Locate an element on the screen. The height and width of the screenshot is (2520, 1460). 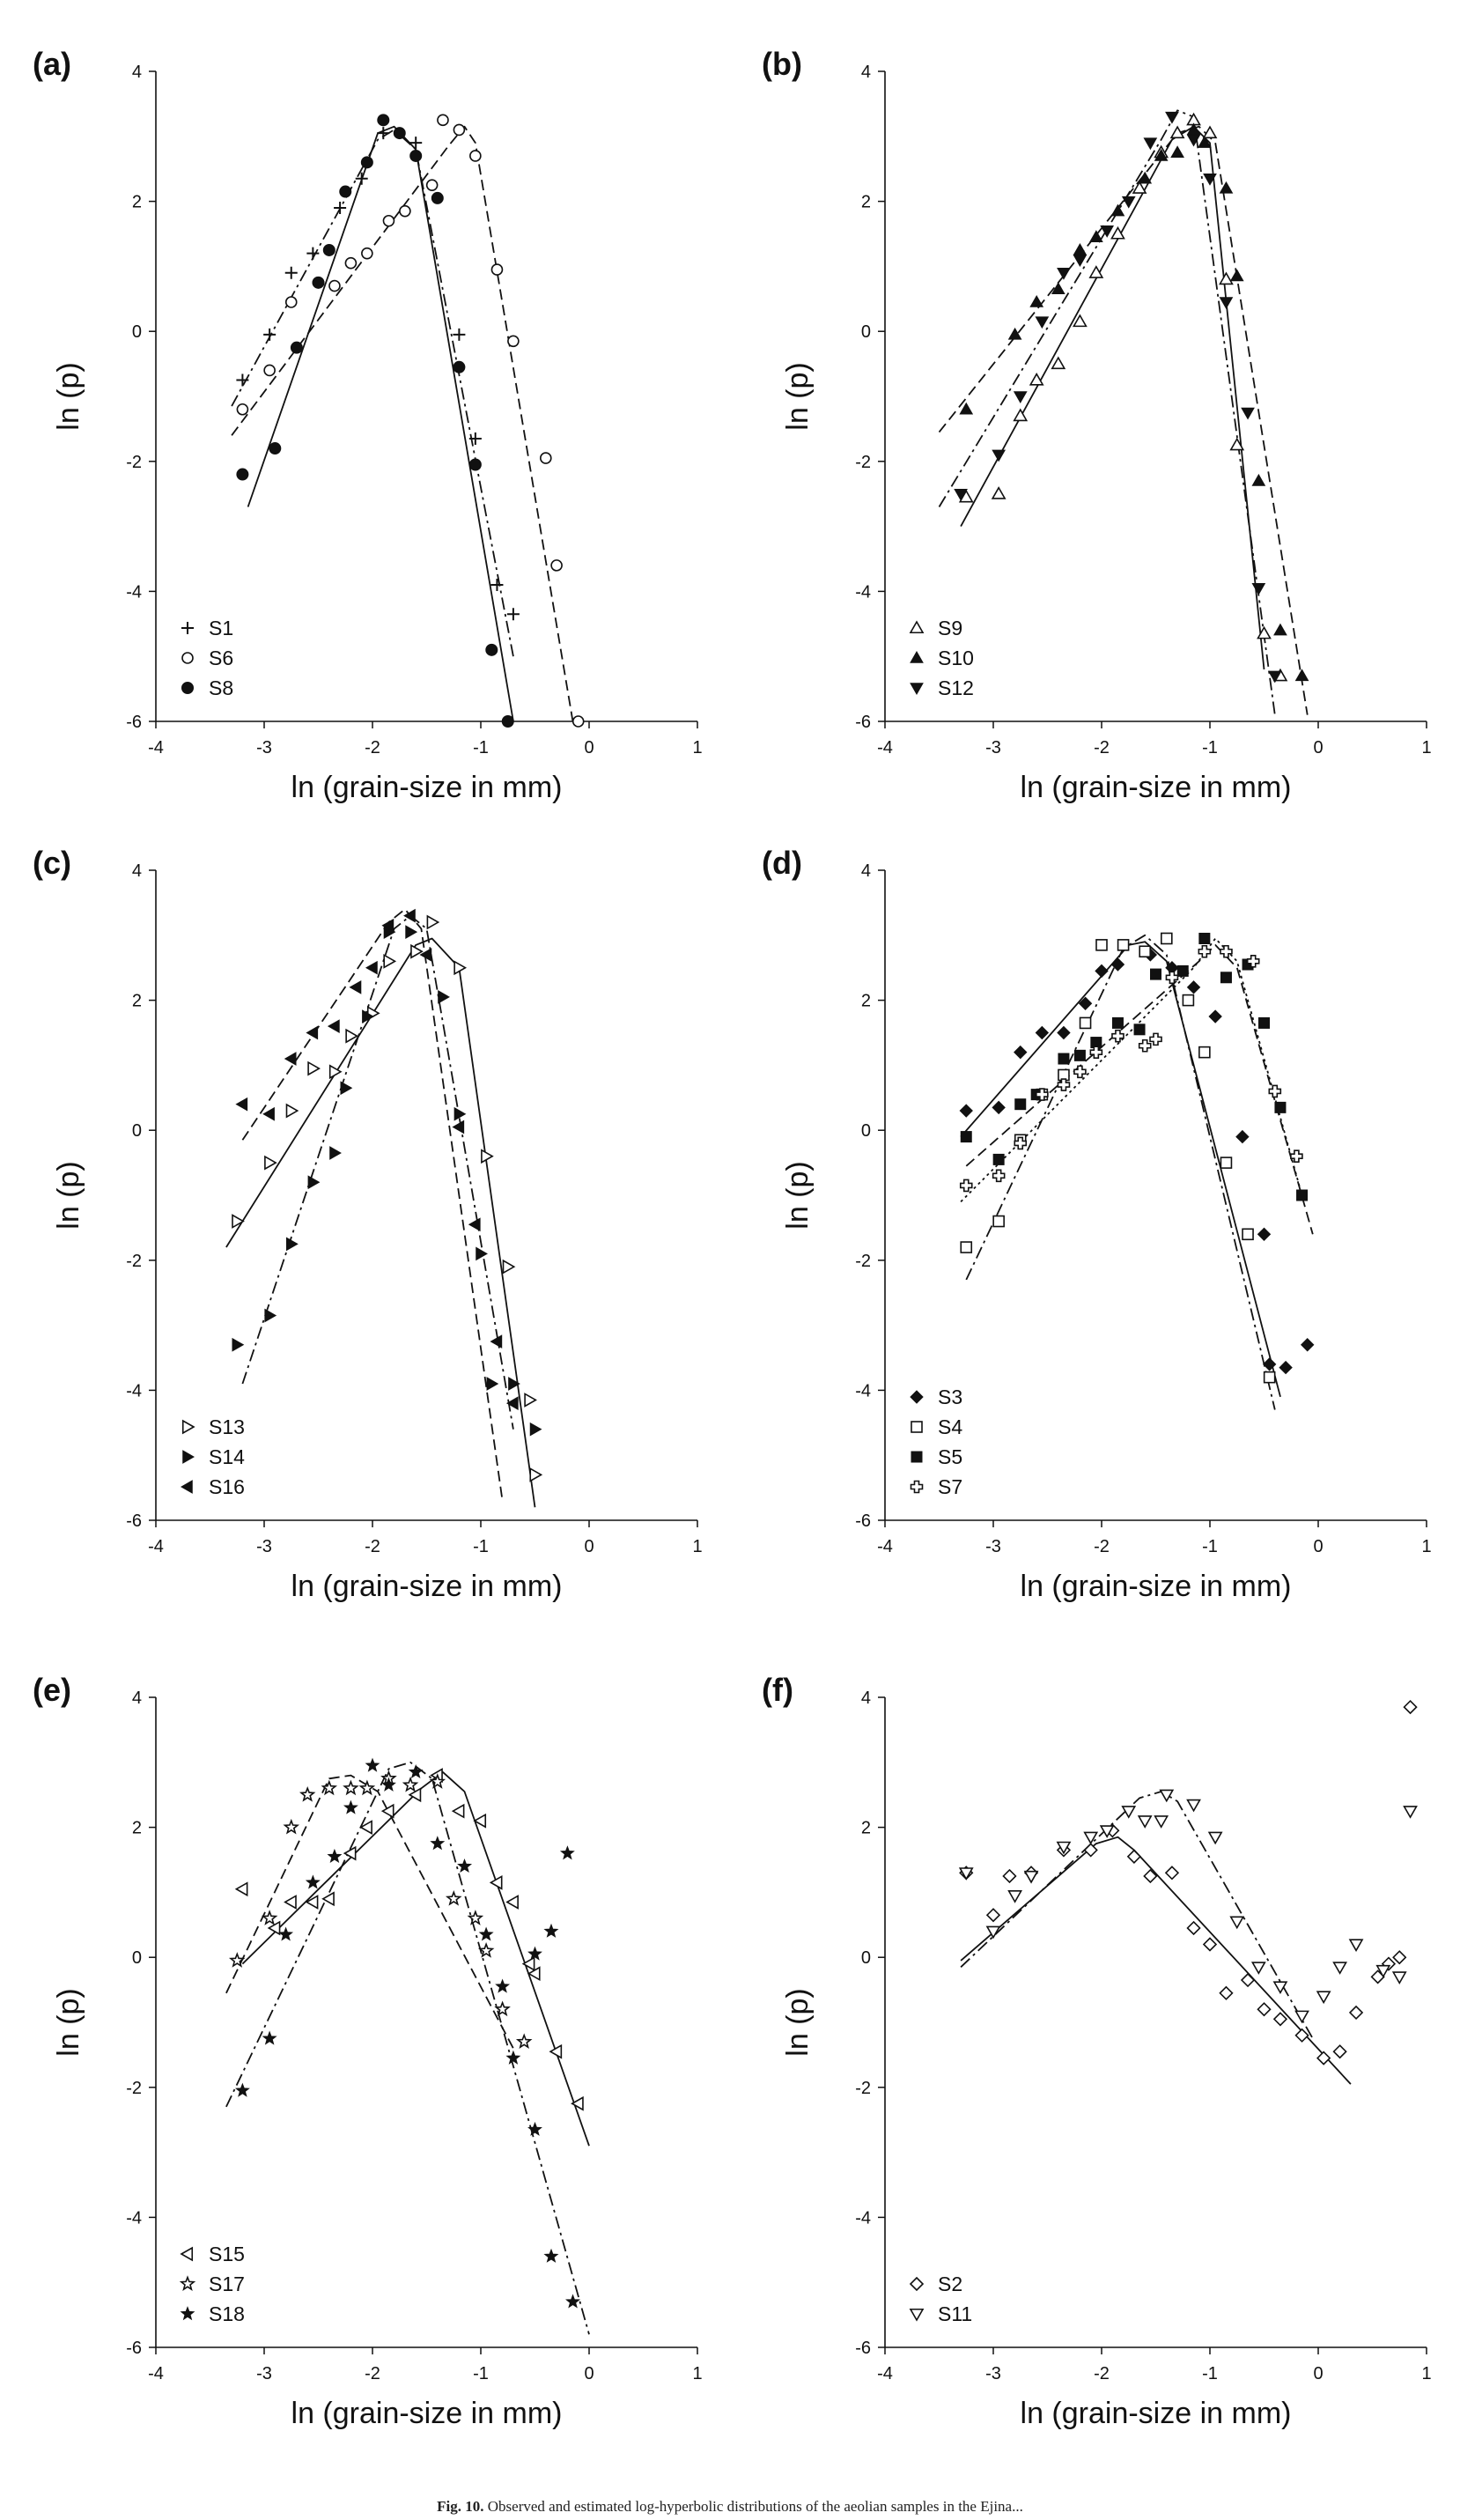
x-tick-label: 1 is located at coordinates (1426, 747).